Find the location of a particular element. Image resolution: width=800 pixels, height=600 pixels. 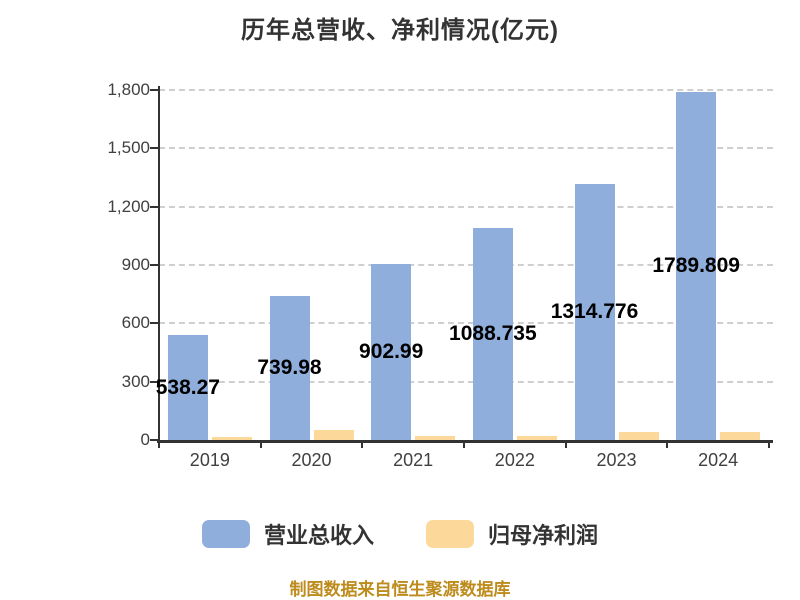

y-tick-label-600: 600 is located at coordinates (135, 323).